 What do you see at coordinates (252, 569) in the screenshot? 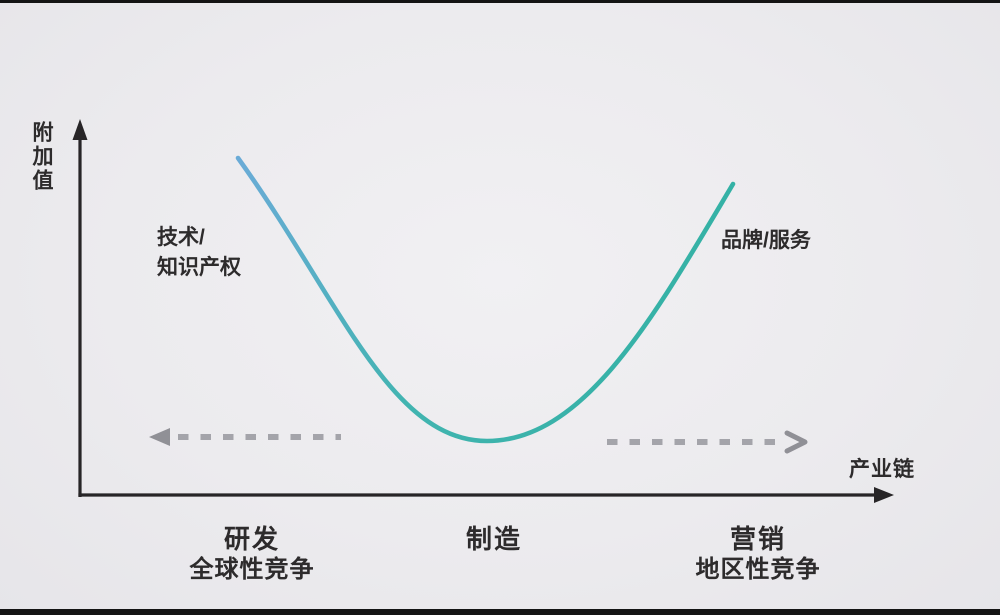
I see `stage-rd-competition: 全球性竞争` at bounding box center [252, 569].